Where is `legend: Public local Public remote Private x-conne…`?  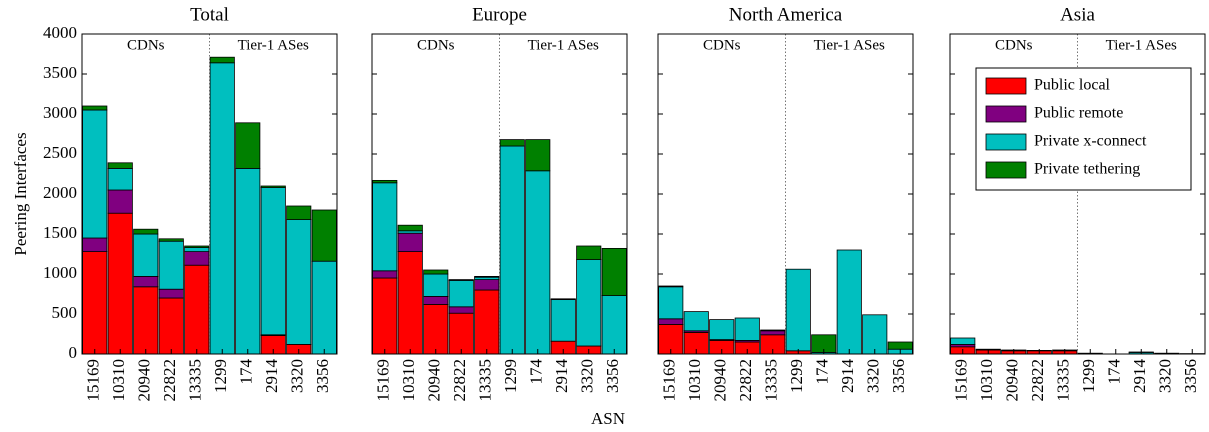 legend: Public local Public remote Private x-conne… is located at coordinates (1083, 129).